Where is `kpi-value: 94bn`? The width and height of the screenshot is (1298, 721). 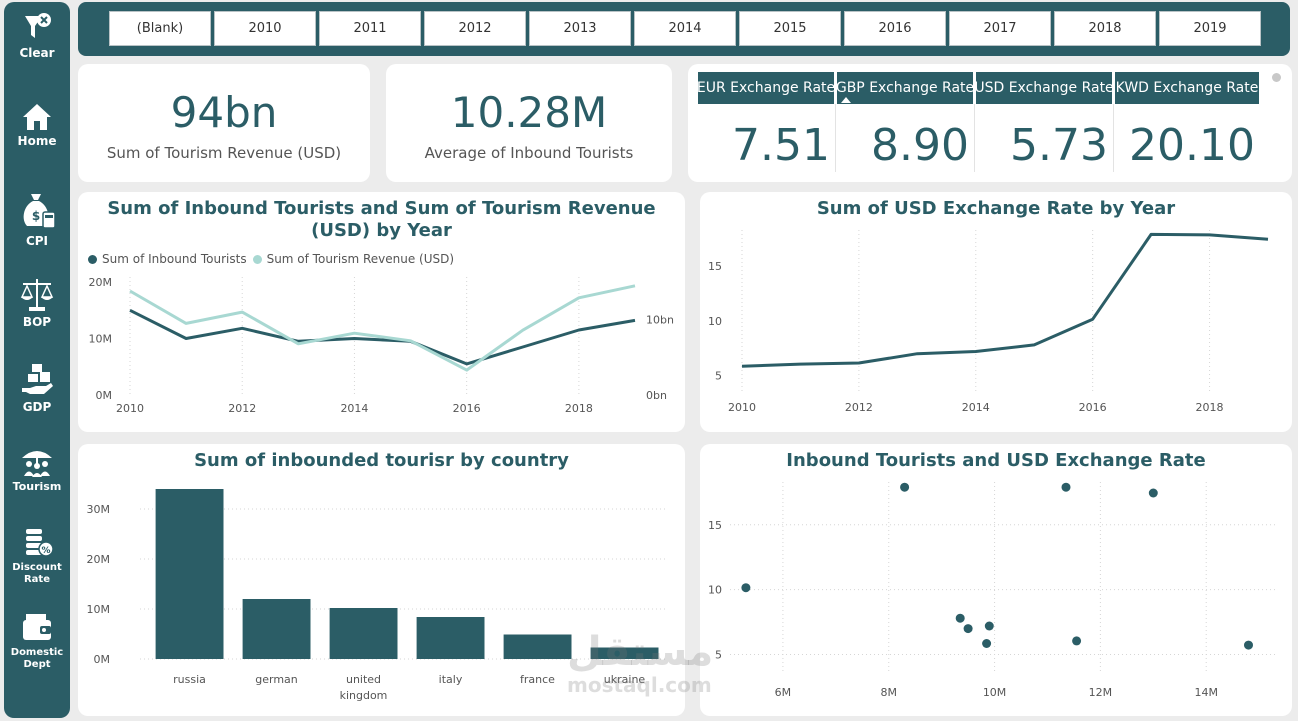
kpi-value: 94bn is located at coordinates (224, 112).